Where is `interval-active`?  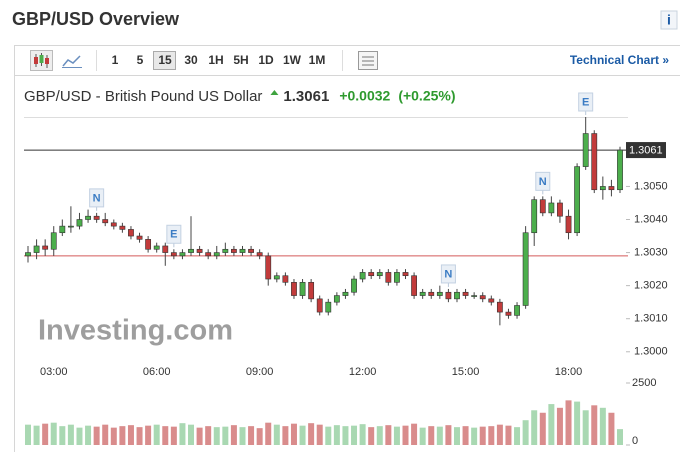
interval-active is located at coordinates (164, 60).